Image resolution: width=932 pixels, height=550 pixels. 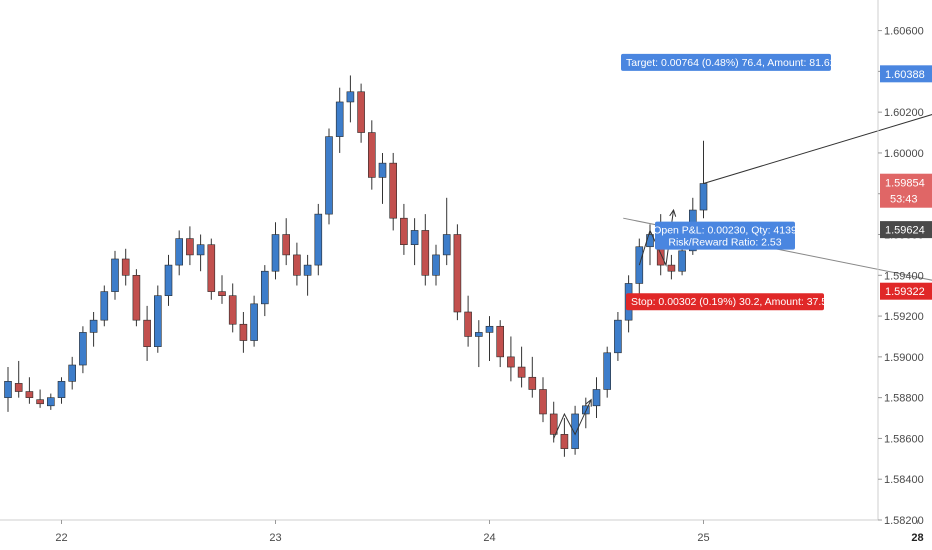 What do you see at coordinates (905, 292) in the screenshot?
I see `stop-price-tag-text: 1.59322` at bounding box center [905, 292].